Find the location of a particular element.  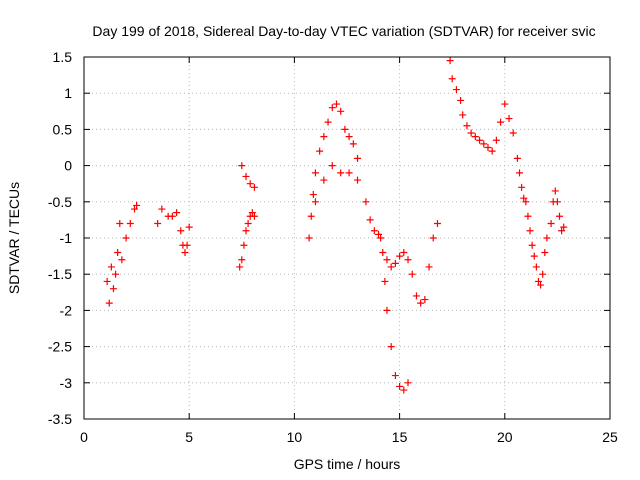

y-tick-label: -3.5 is located at coordinates (60, 419).